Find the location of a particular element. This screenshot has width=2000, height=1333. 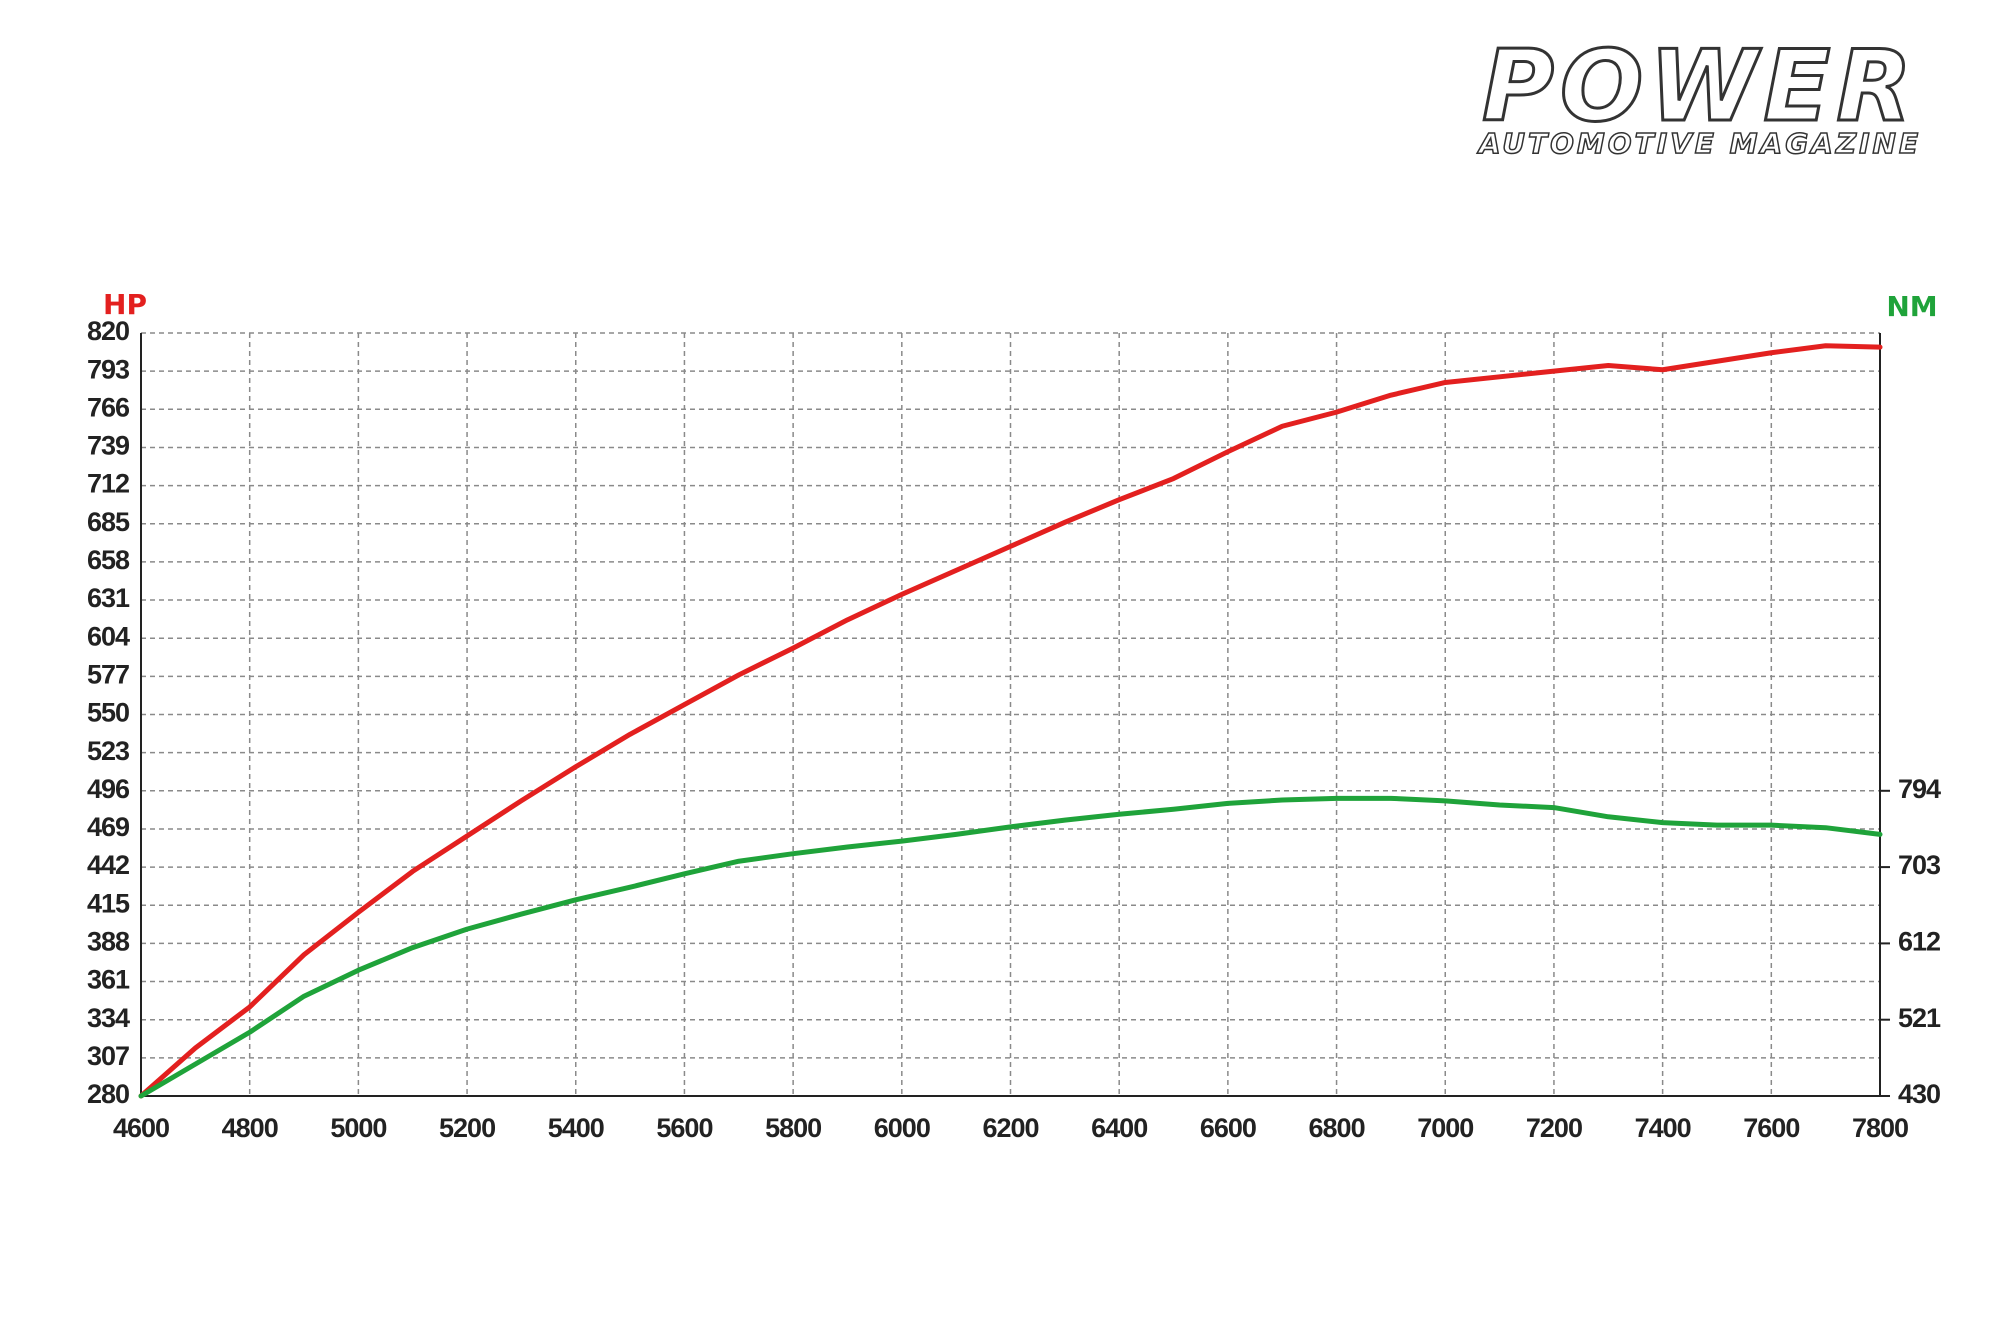

y2-tick-label: 612 is located at coordinates (1919, 942).